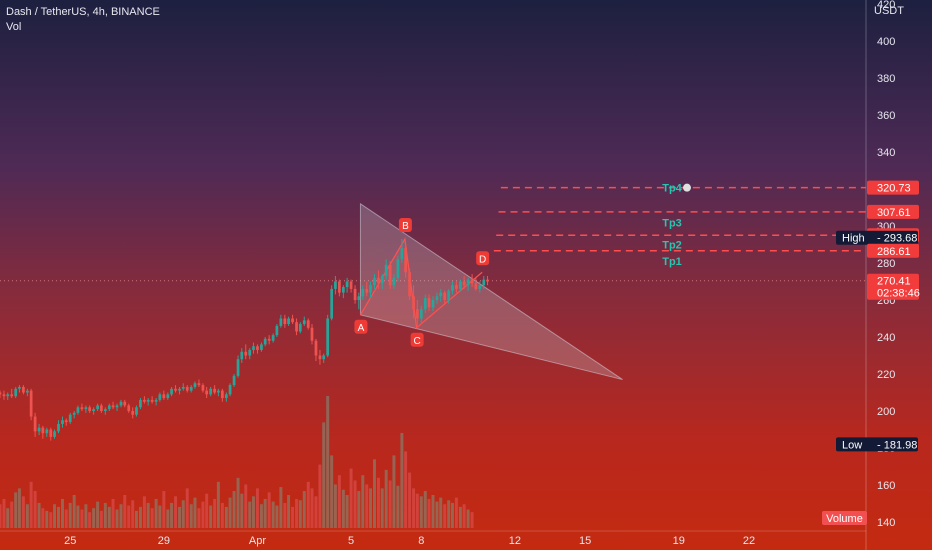 Image resolution: width=932 pixels, height=550 pixels. I want to click on target-label: Tp2, so click(672, 246).